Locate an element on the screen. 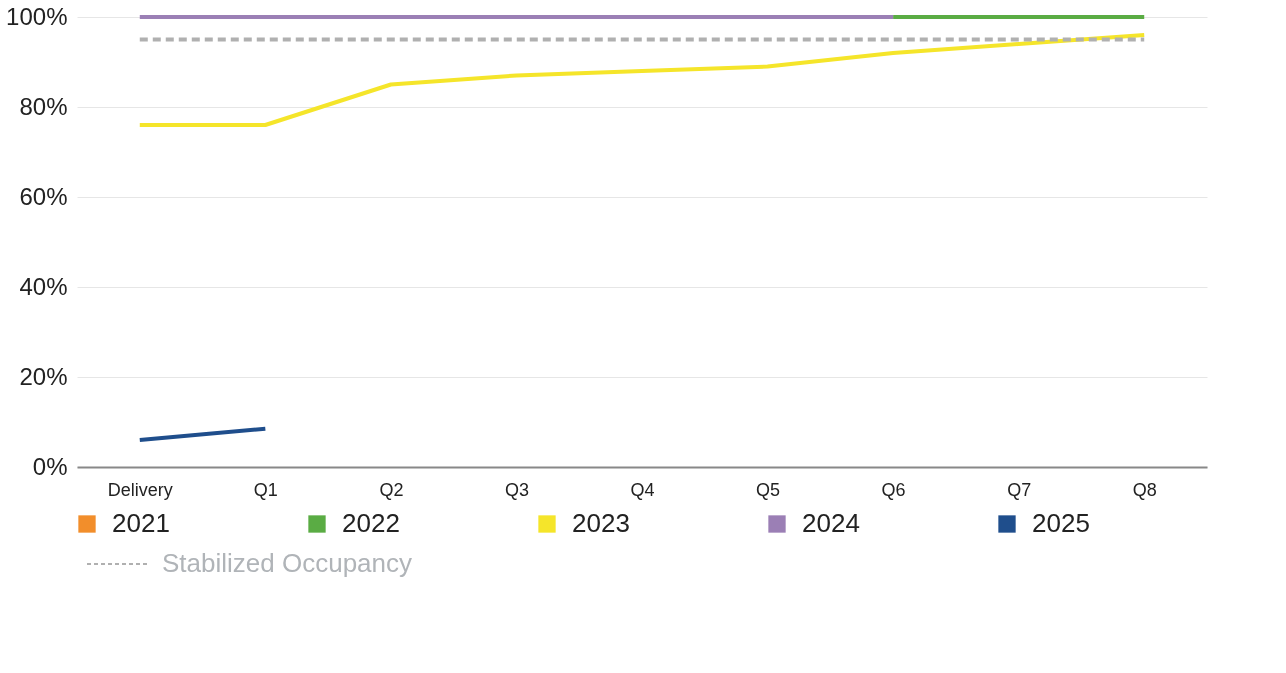 The image size is (1286, 673). y-tick-label: 80% is located at coordinates (43, 106).